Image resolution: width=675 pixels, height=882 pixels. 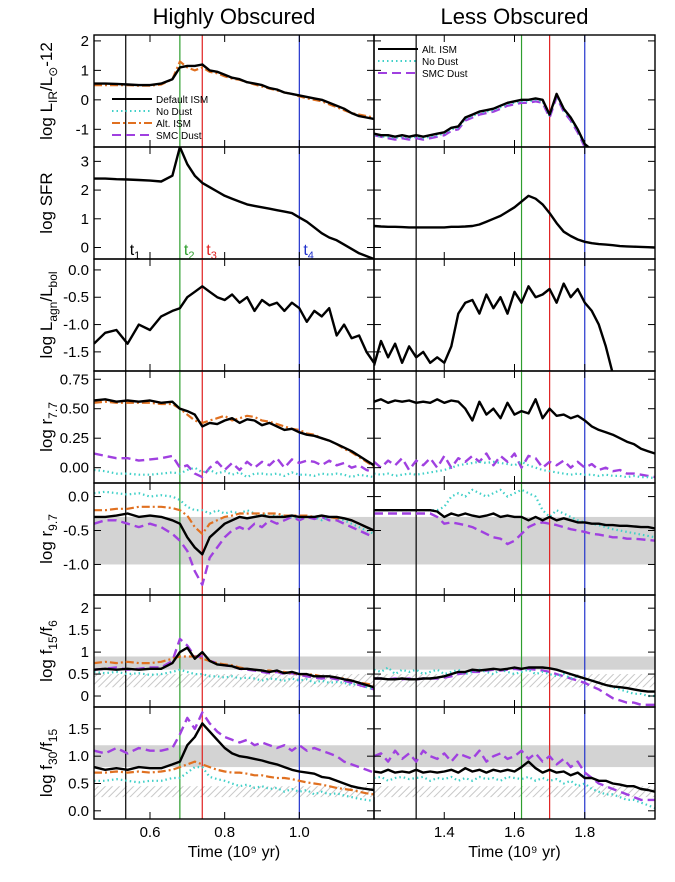 I want to click on shaded-band, so click(x=234, y=540).